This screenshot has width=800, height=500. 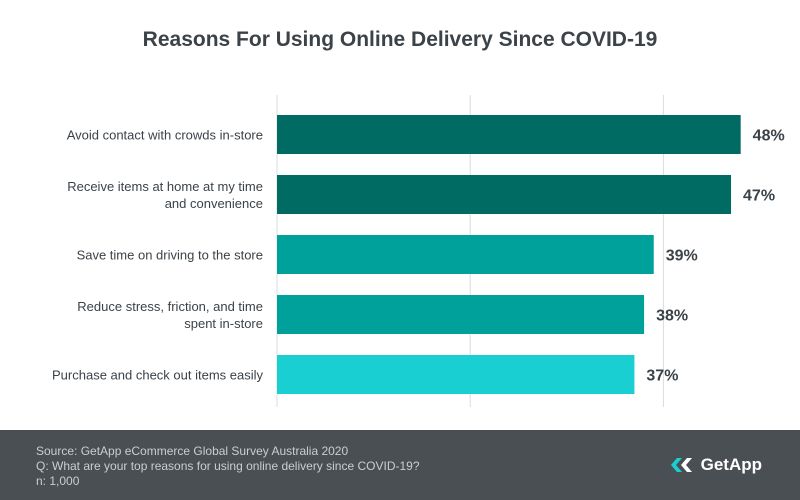 What do you see at coordinates (759, 196) in the screenshot?
I see `bar-value-label: 47%` at bounding box center [759, 196].